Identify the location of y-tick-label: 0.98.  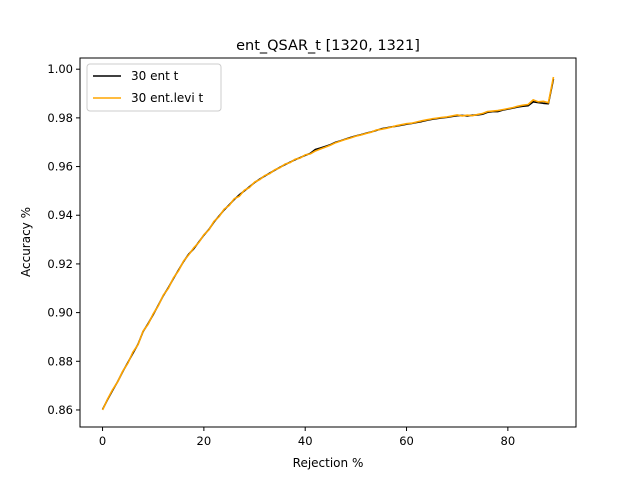
(60, 118).